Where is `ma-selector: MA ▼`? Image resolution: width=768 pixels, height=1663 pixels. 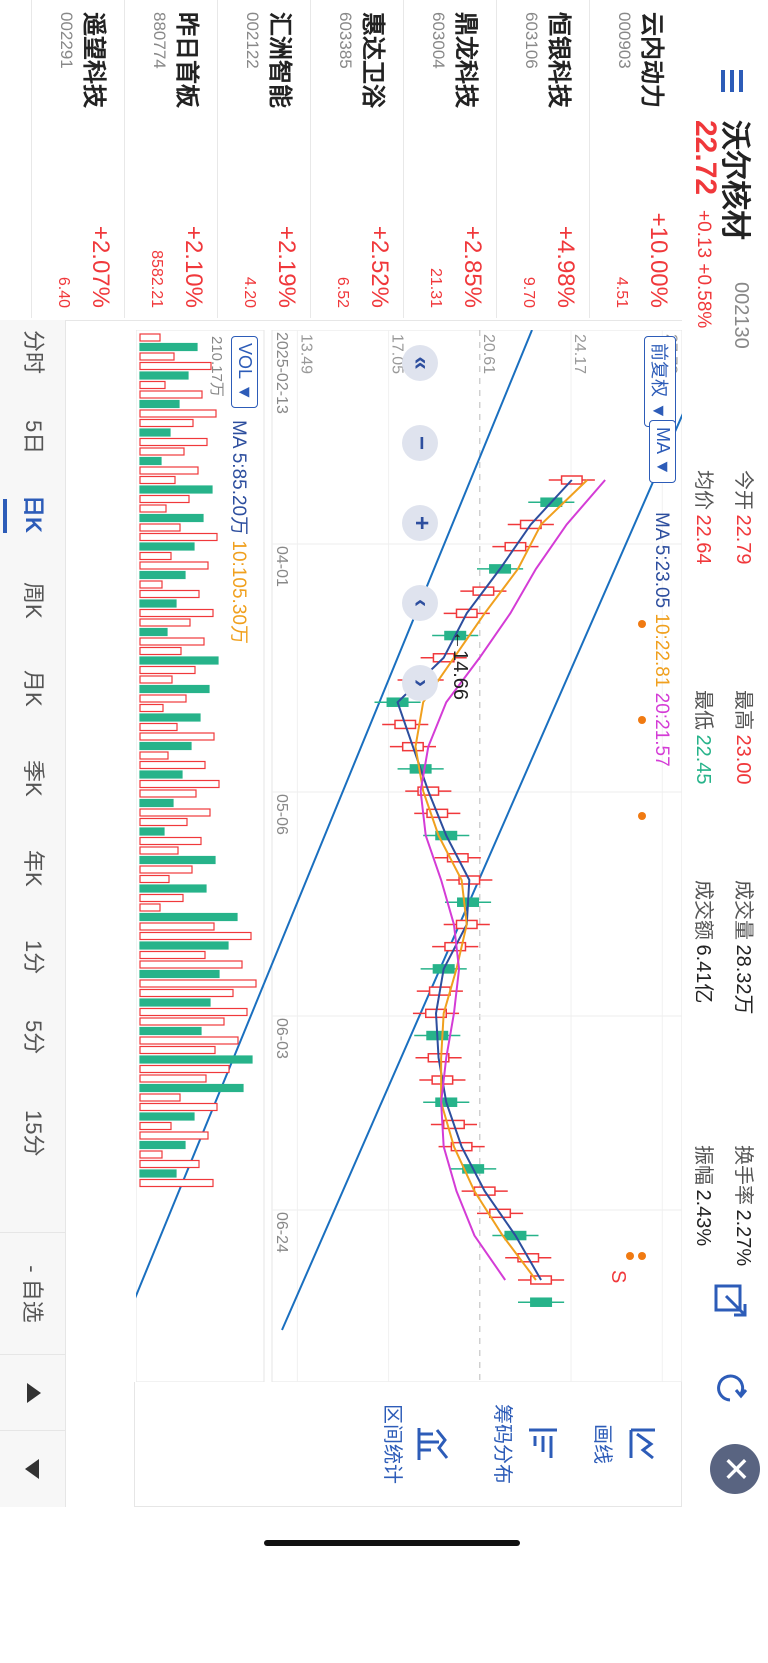 ma-selector: MA ▼ is located at coordinates (662, 451).